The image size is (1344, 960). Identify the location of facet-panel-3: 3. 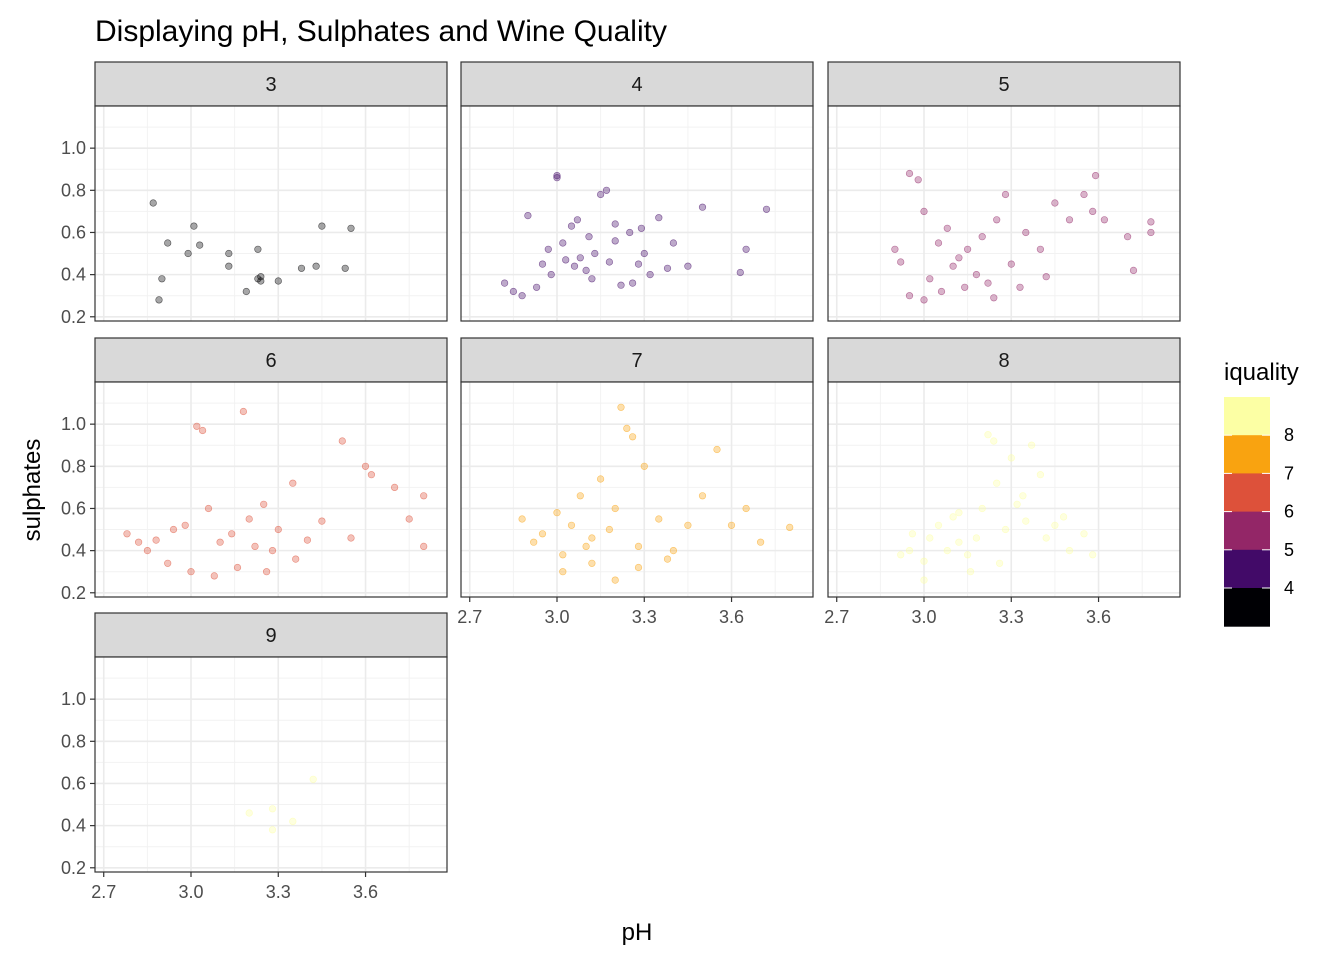
(271, 191).